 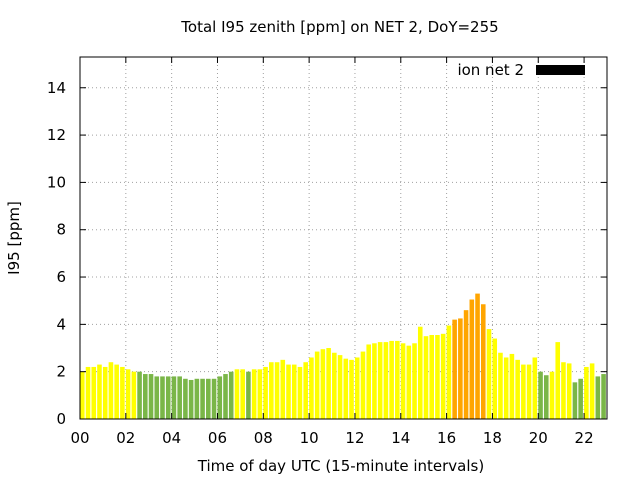 What do you see at coordinates (584, 438) in the screenshot?
I see `x-tick-label: 22` at bounding box center [584, 438].